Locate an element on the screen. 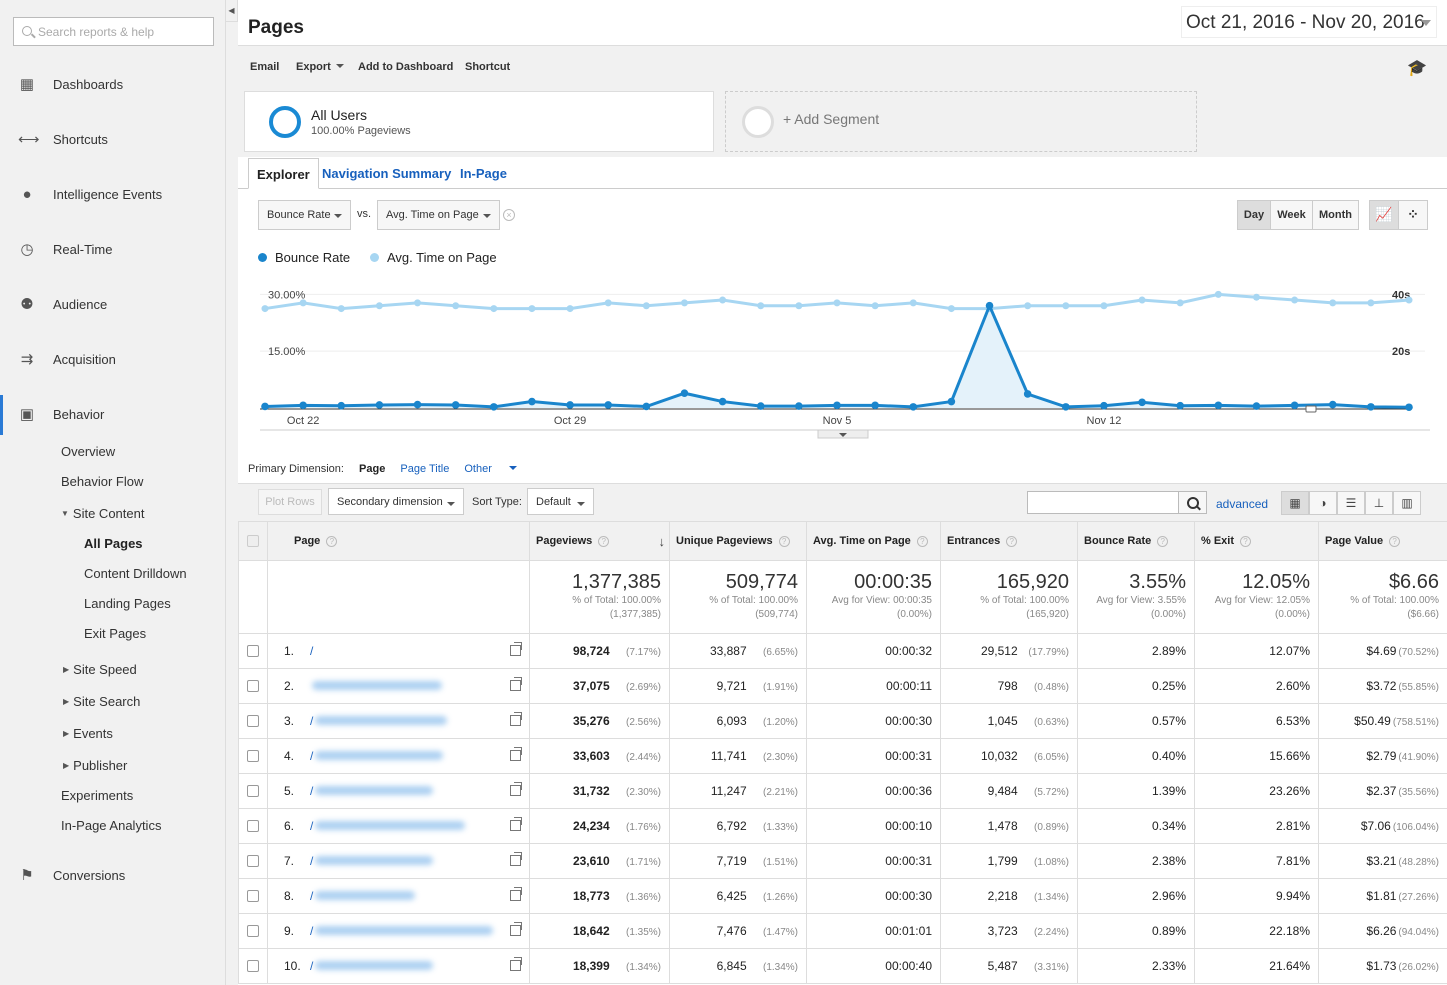  line-chart-button: 📈 is located at coordinates (1384, 215).